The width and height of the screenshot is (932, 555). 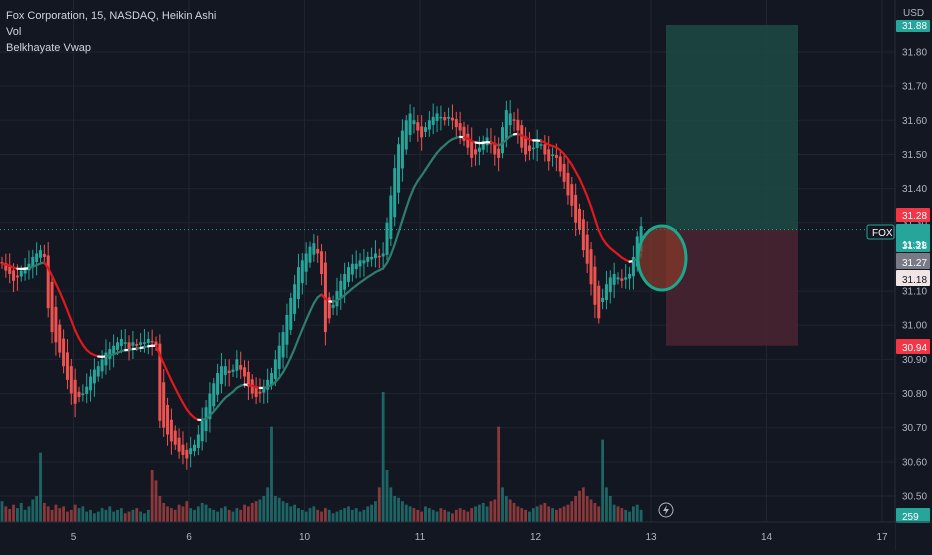 I want to click on y-tick-label: 31.50, so click(x=914, y=155).